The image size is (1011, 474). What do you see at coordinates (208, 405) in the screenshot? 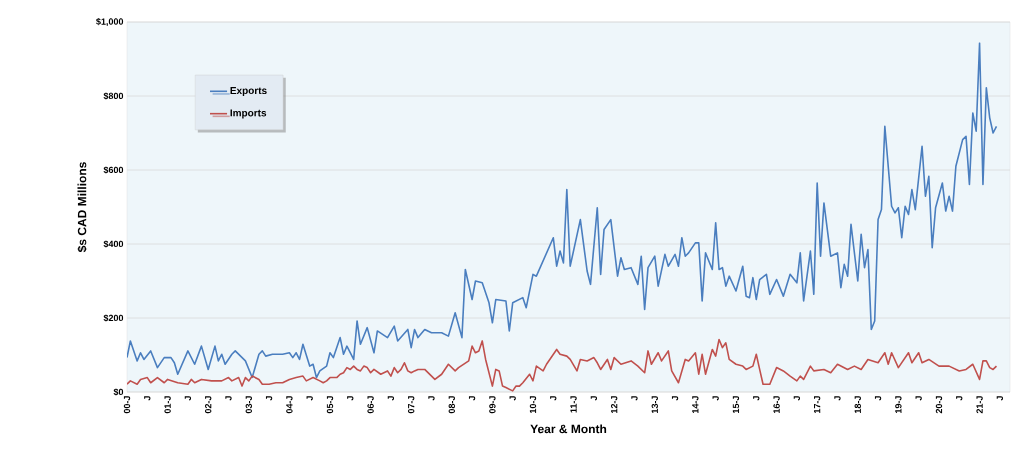
I see `x-tick-label: 02-J` at bounding box center [208, 405].